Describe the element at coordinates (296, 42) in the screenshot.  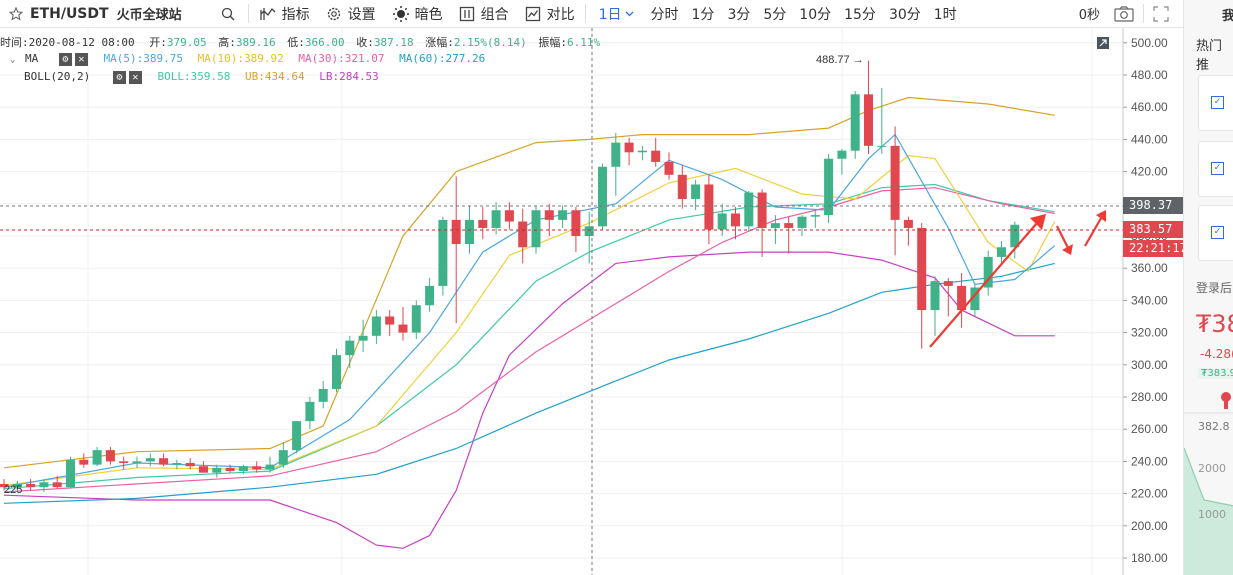
I see `low-label: 低:` at that location.